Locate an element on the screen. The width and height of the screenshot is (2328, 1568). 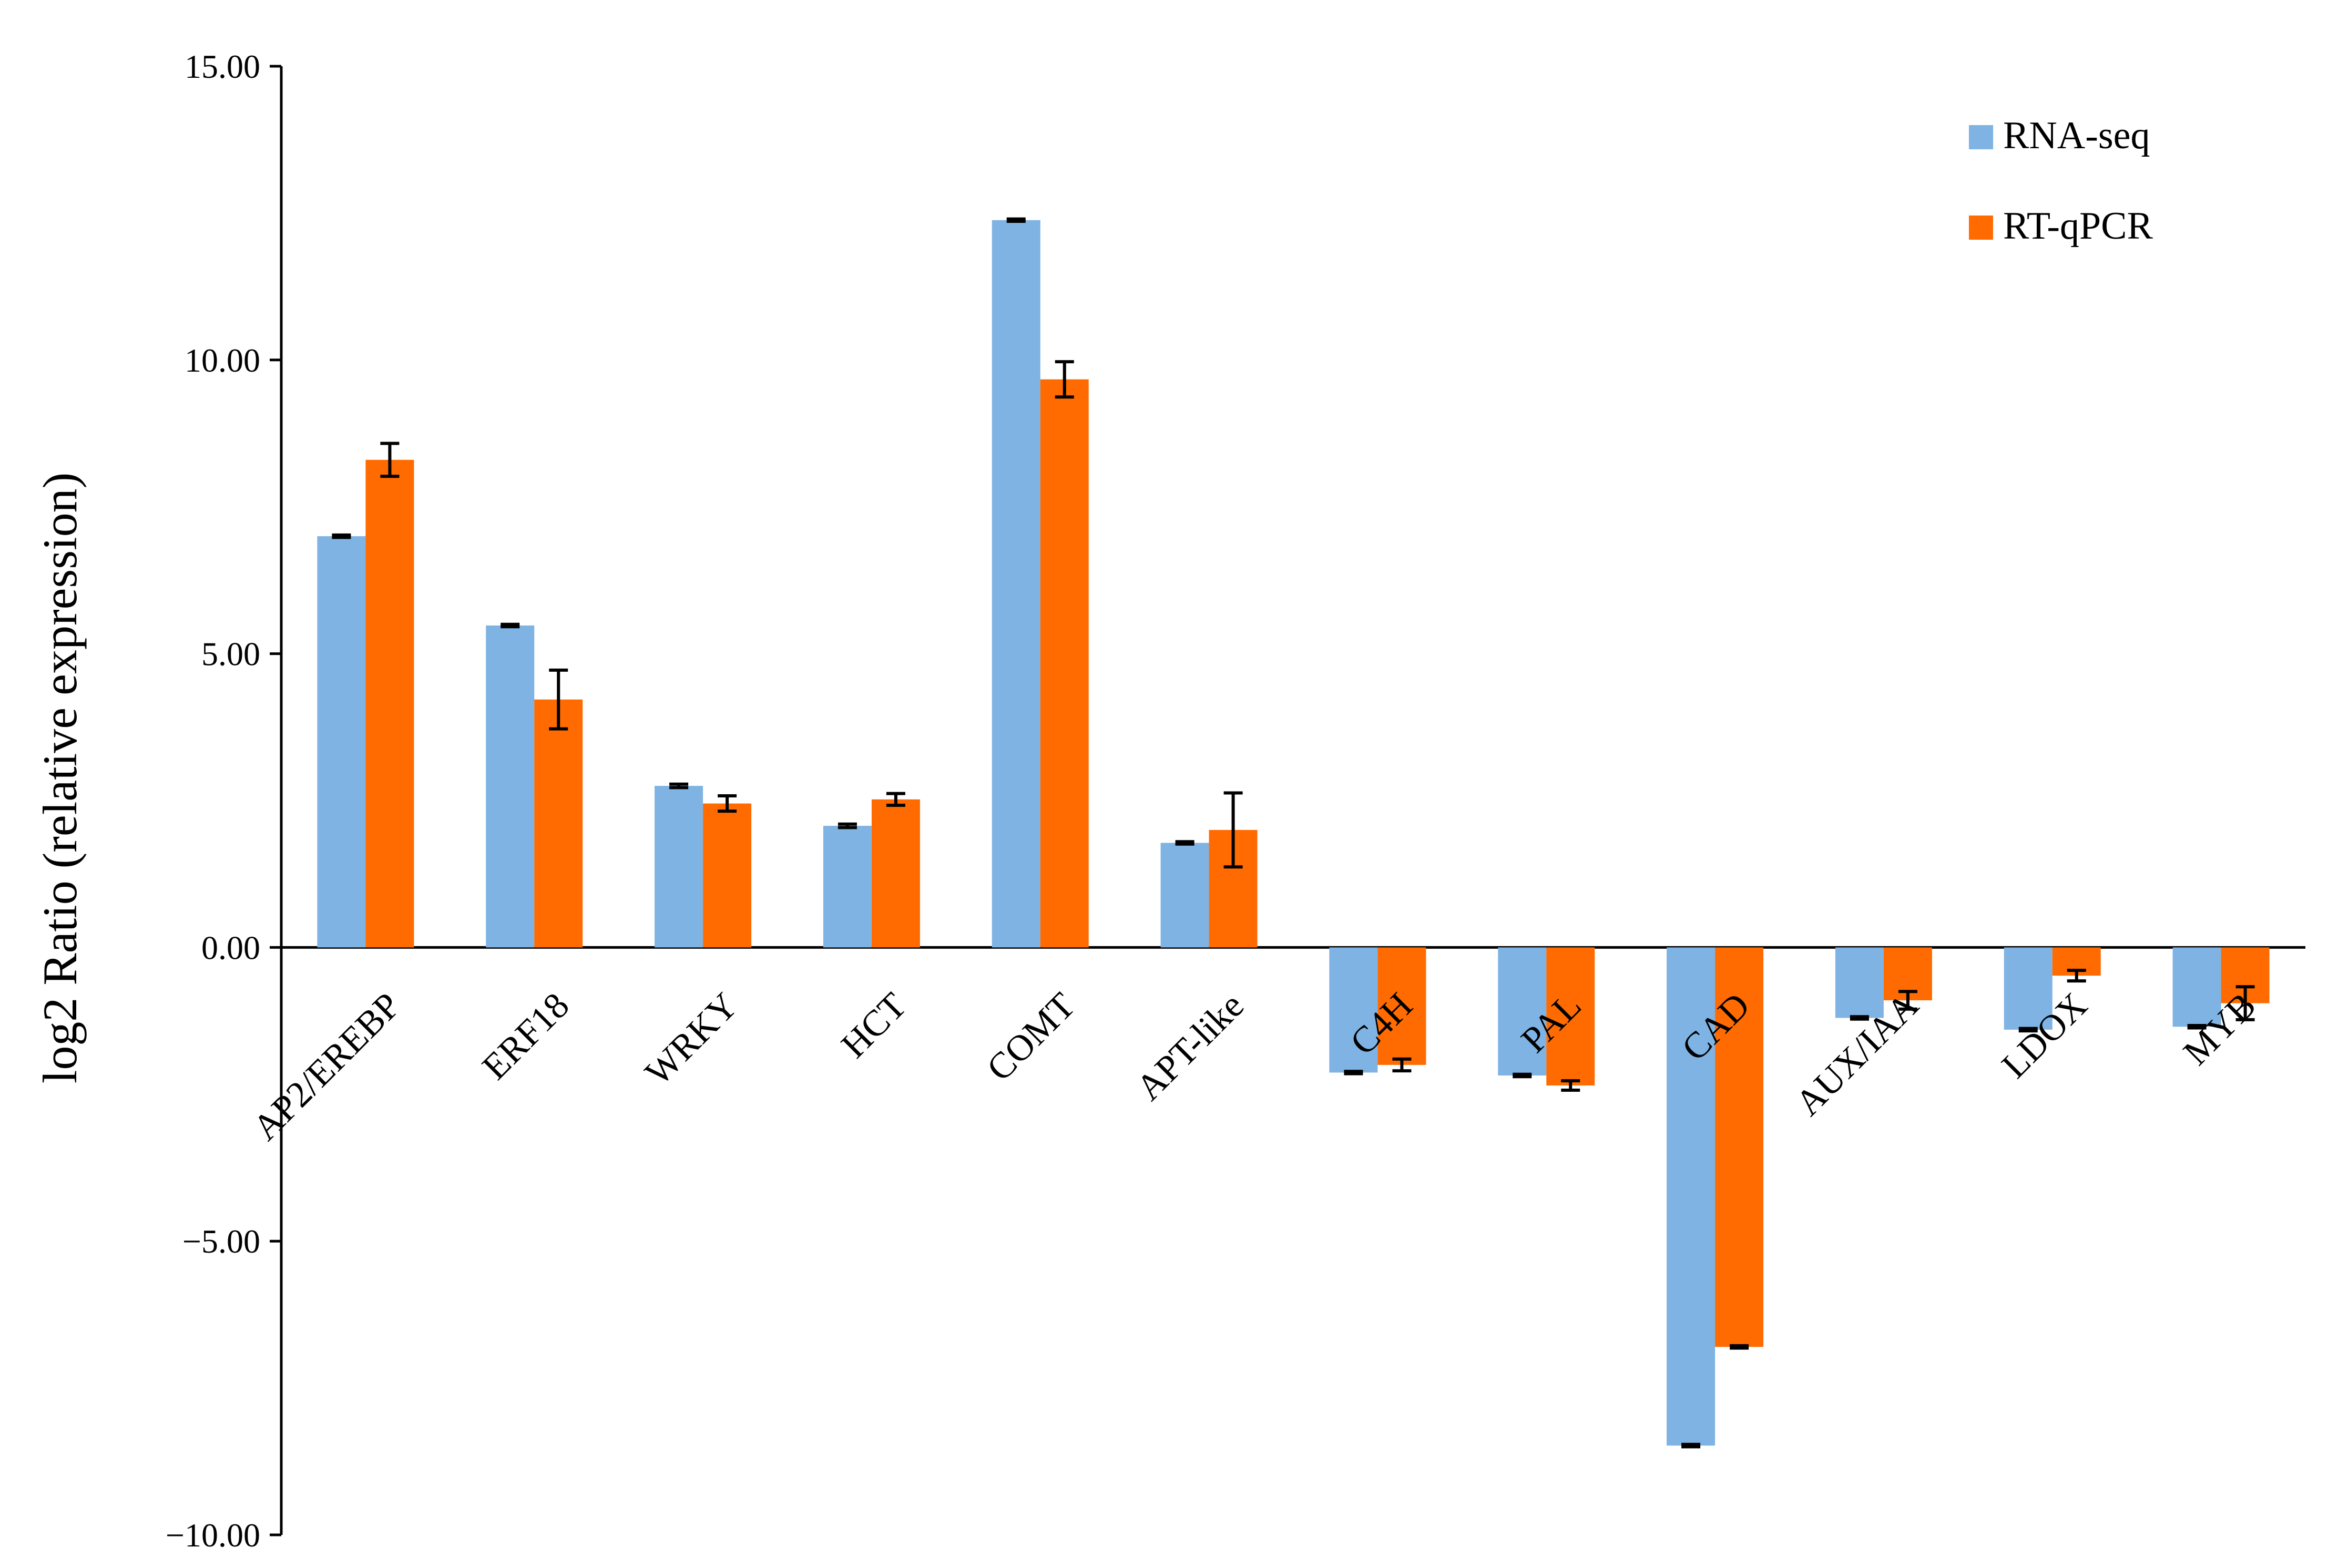
rna-seq-bar-comt is located at coordinates (1016, 584).